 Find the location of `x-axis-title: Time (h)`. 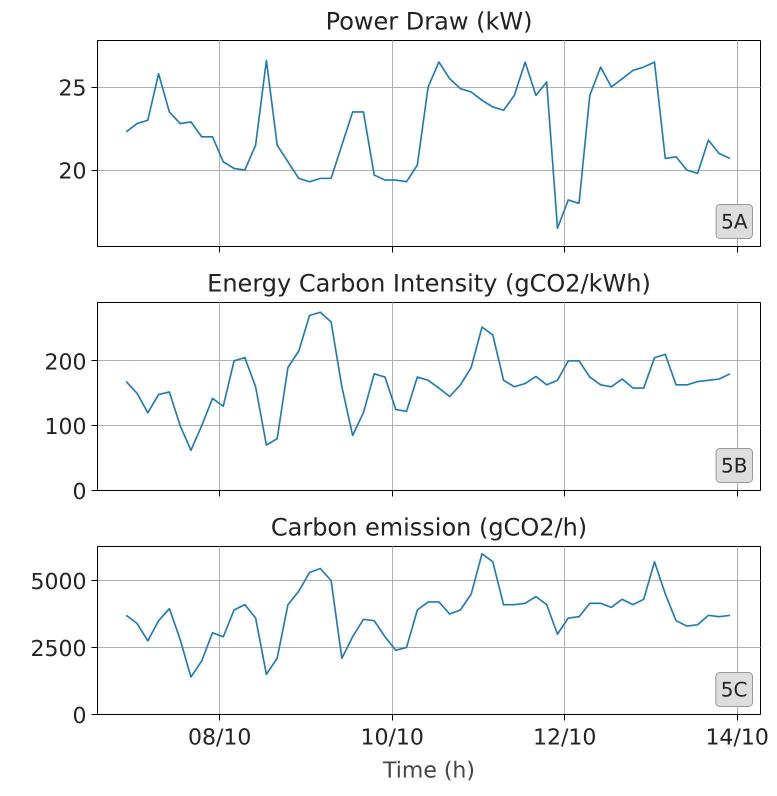

x-axis-title: Time (h) is located at coordinates (428, 771).